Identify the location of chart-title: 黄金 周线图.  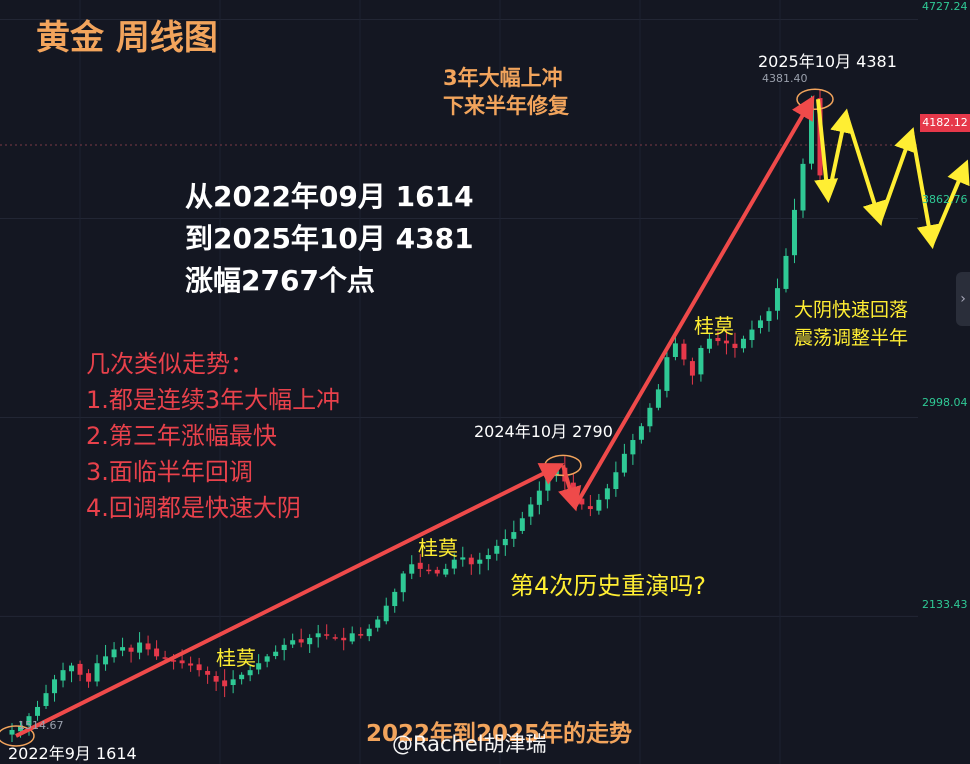
(127, 38).